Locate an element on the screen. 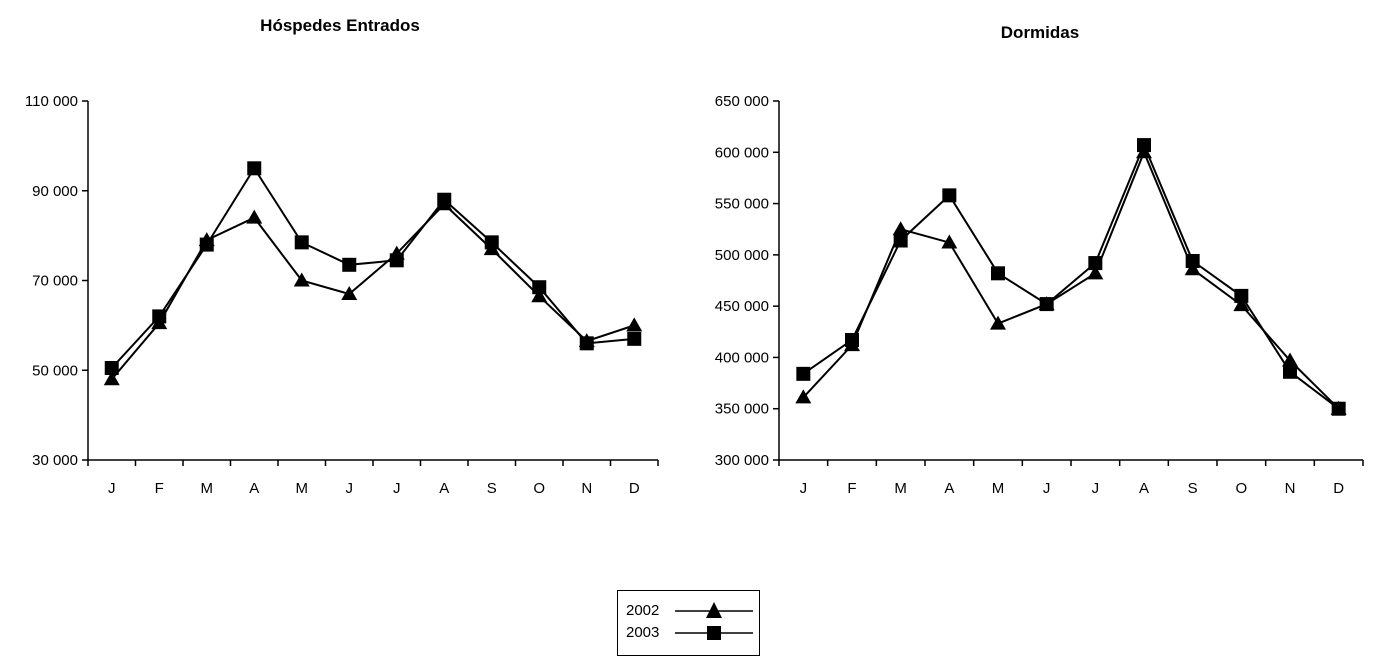 This screenshot has width=1379, height=656. legend-label-2002: 2002 is located at coordinates (643, 610).